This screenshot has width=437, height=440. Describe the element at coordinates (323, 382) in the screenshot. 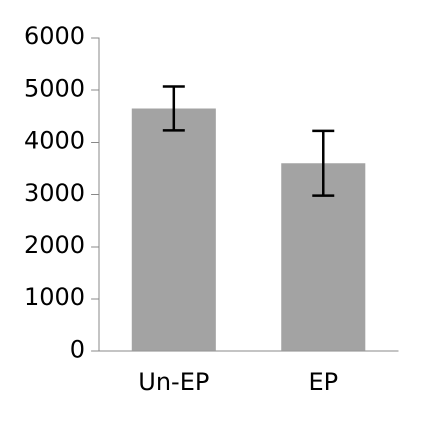

I see `x-tick-label: EP` at that location.